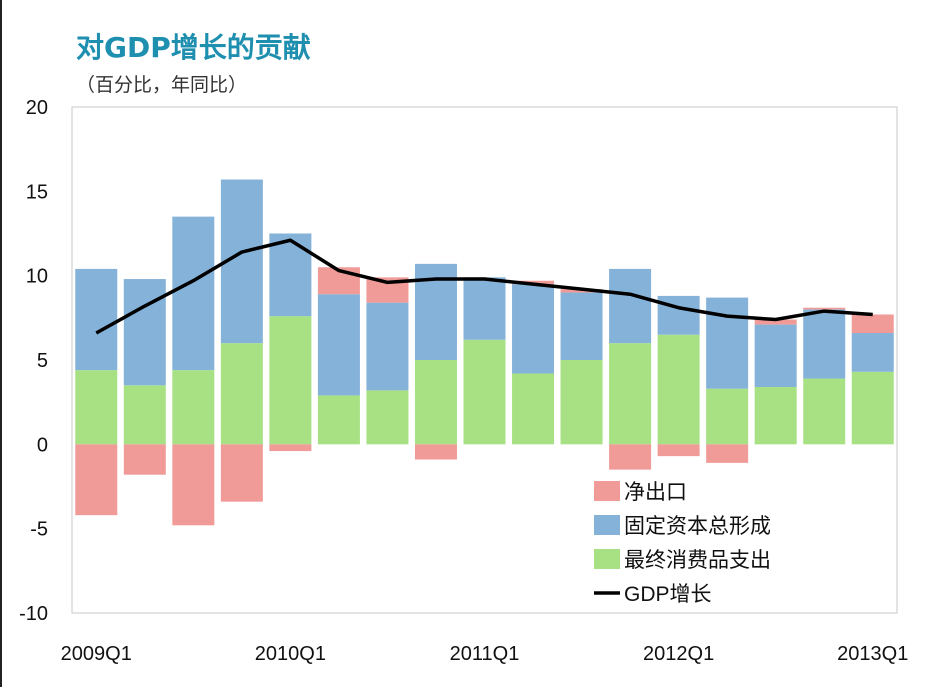  I want to click on bar-net-exports-2012Q2, so click(727, 453).